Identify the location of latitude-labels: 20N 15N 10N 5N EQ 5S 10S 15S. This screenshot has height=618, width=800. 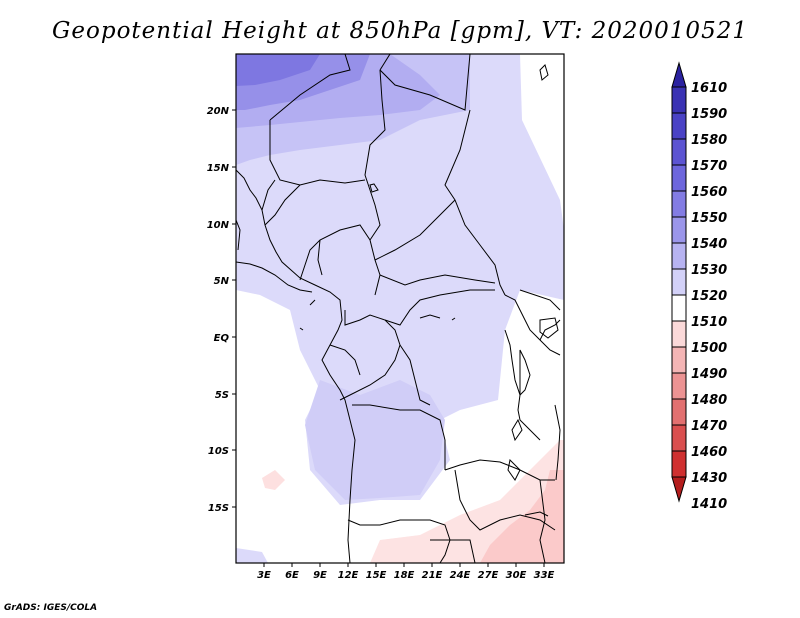
(218, 310).